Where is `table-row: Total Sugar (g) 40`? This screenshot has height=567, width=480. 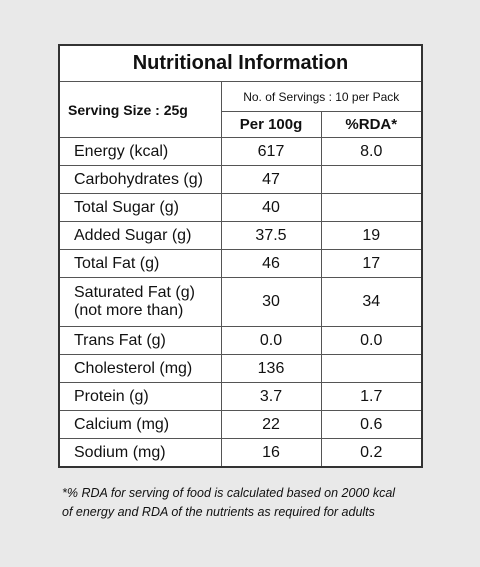
table-row: Total Sugar (g) 40 is located at coordinates (240, 207).